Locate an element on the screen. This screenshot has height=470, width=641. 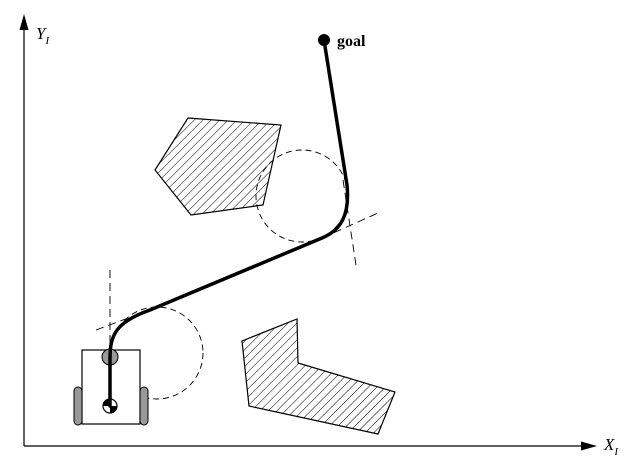
obstacle-l-shape is located at coordinates (318, 376).